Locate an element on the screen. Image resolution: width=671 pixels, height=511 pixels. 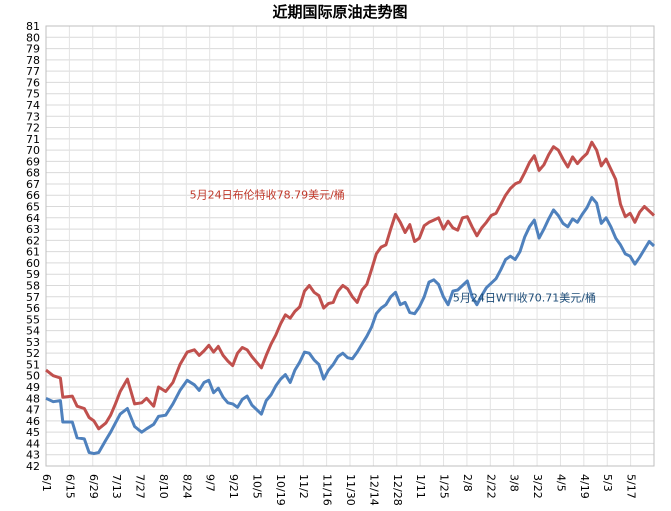
y-tick-label: 60 is located at coordinates (33, 263).